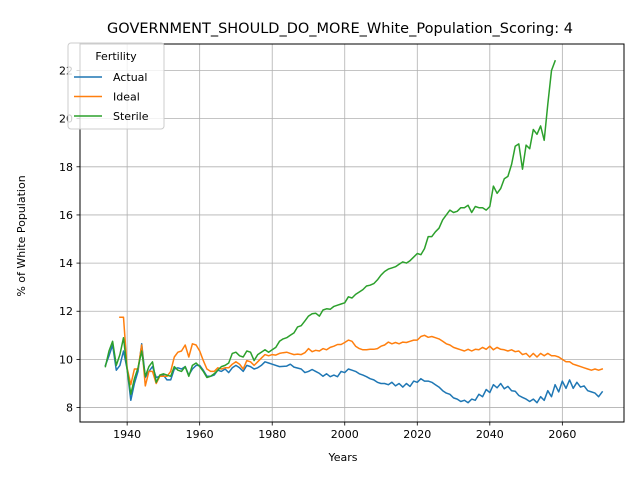 The height and width of the screenshot is (480, 640). What do you see at coordinates (66, 359) in the screenshot?
I see `y-tick-label: 10` at bounding box center [66, 359].